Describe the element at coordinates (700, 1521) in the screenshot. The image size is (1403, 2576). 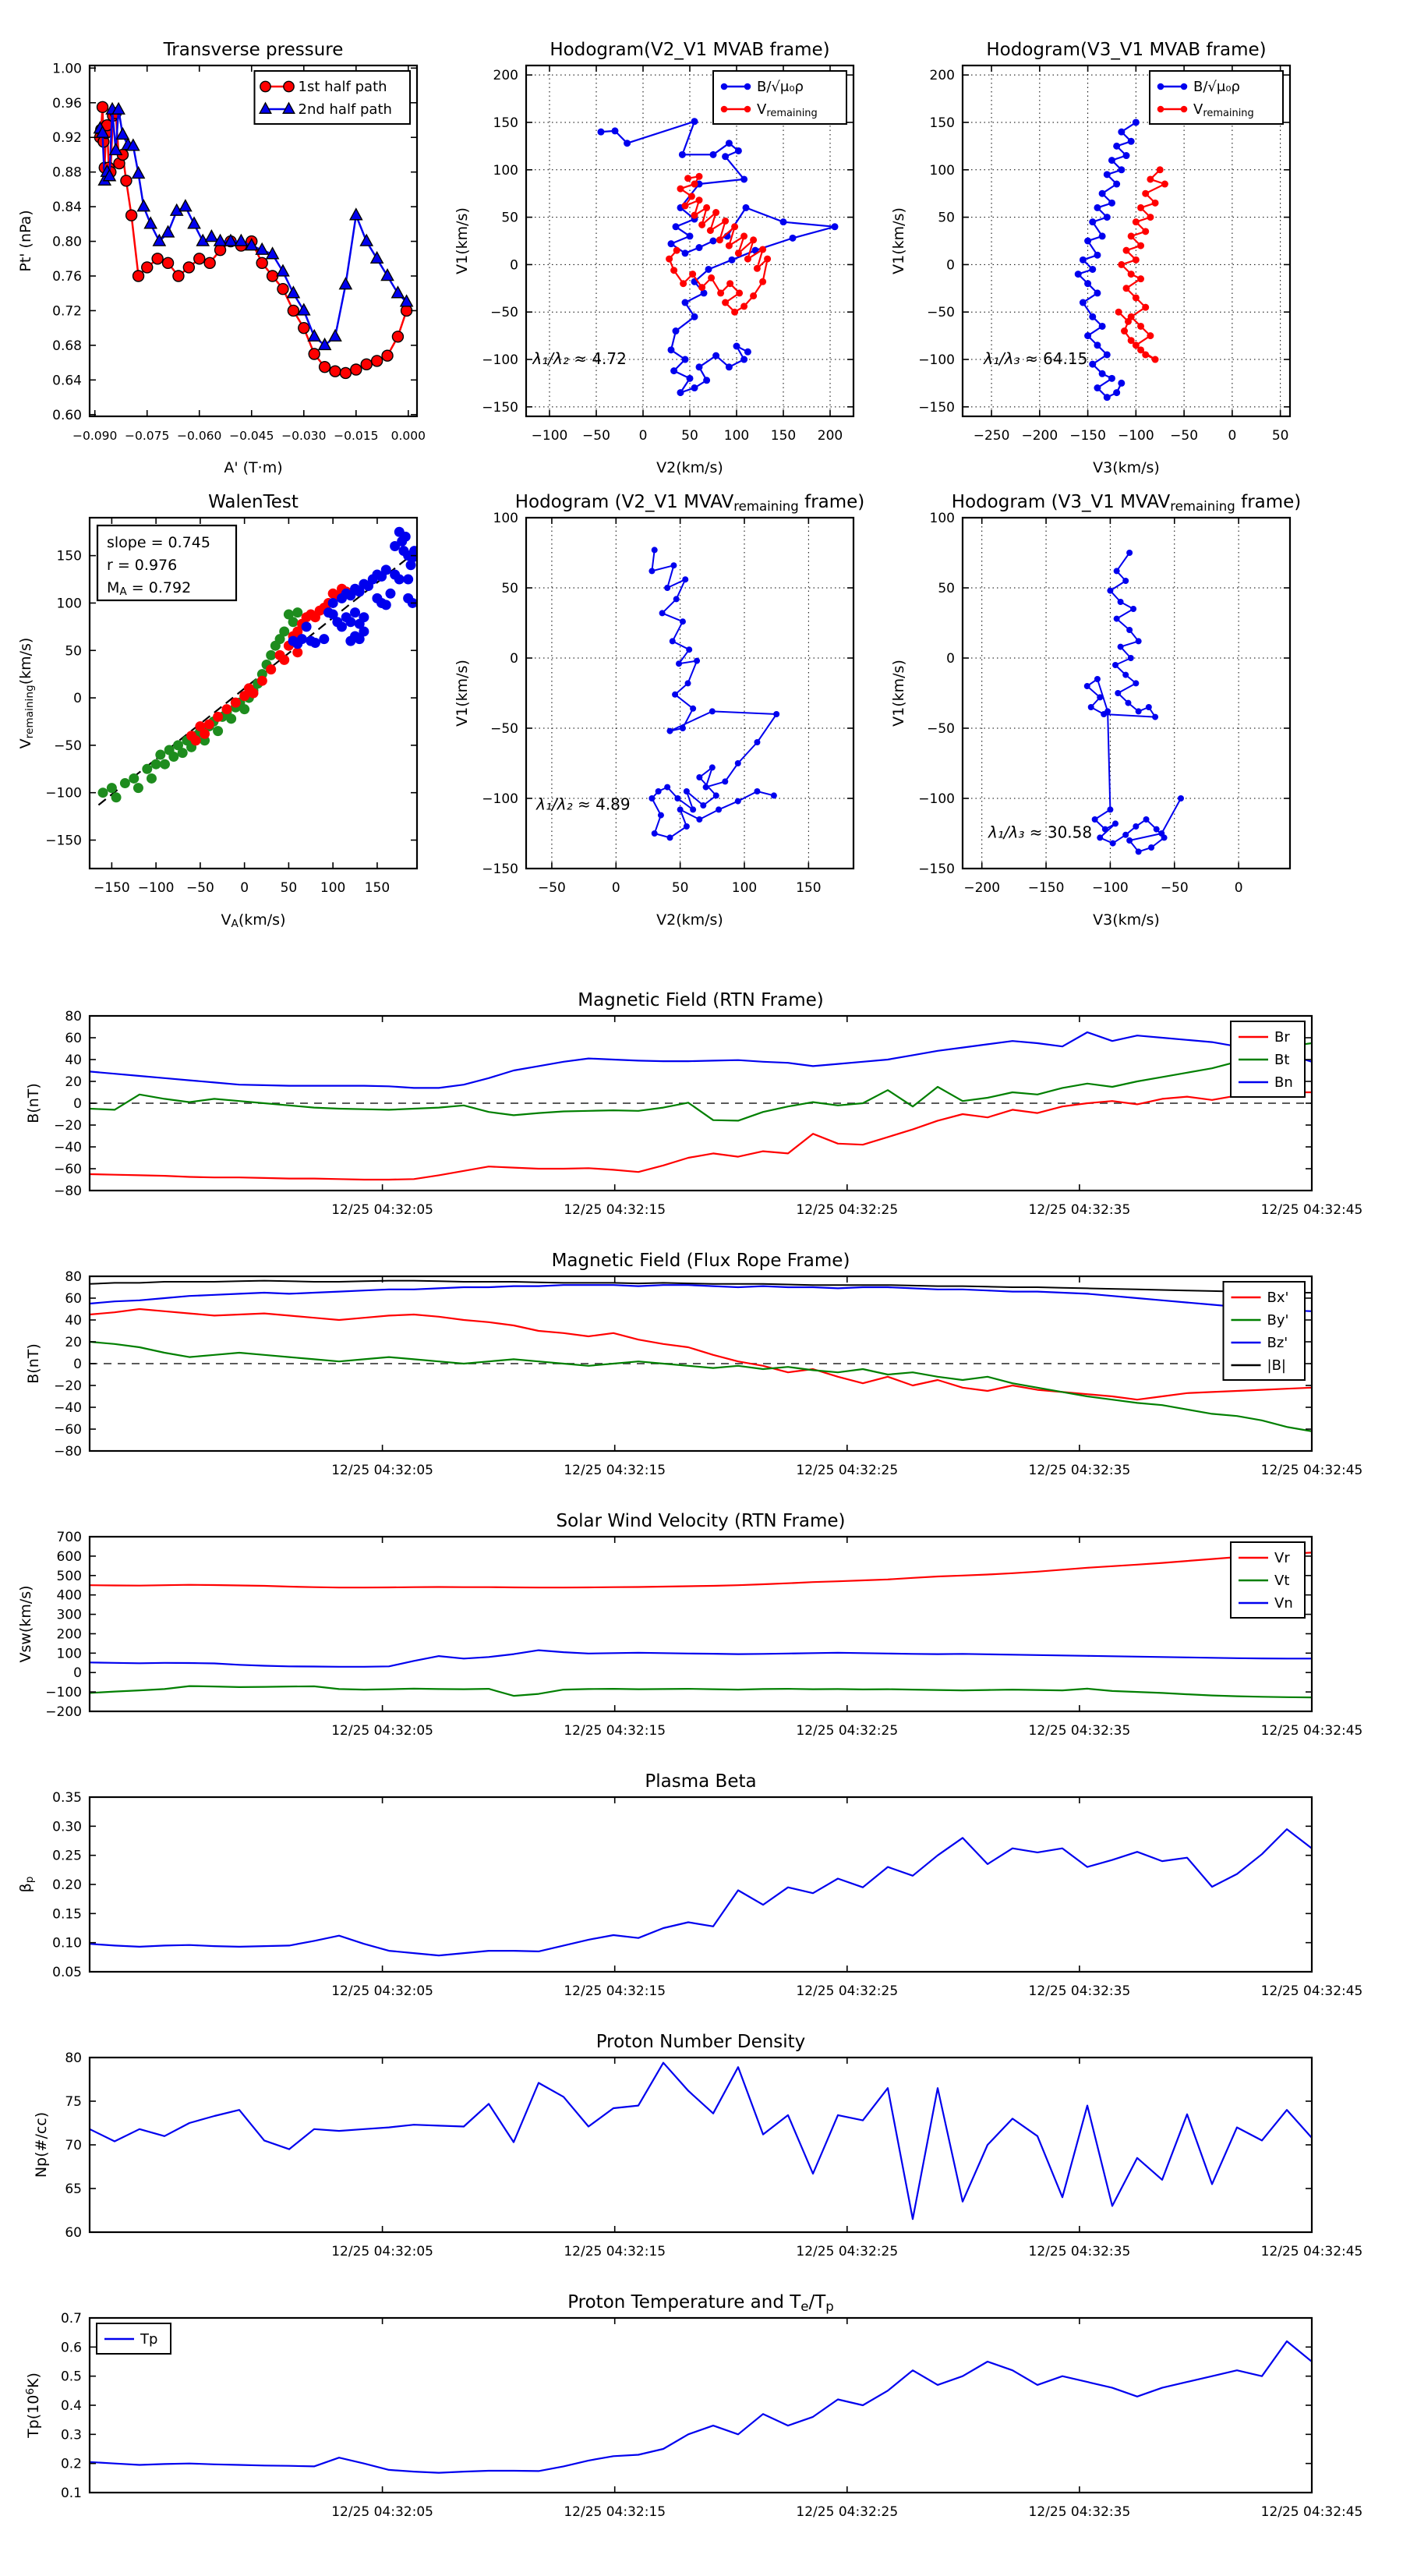
I see `title-solar-wind-velocity: Solar Wind Velocity (RTN Frame)` at that location.